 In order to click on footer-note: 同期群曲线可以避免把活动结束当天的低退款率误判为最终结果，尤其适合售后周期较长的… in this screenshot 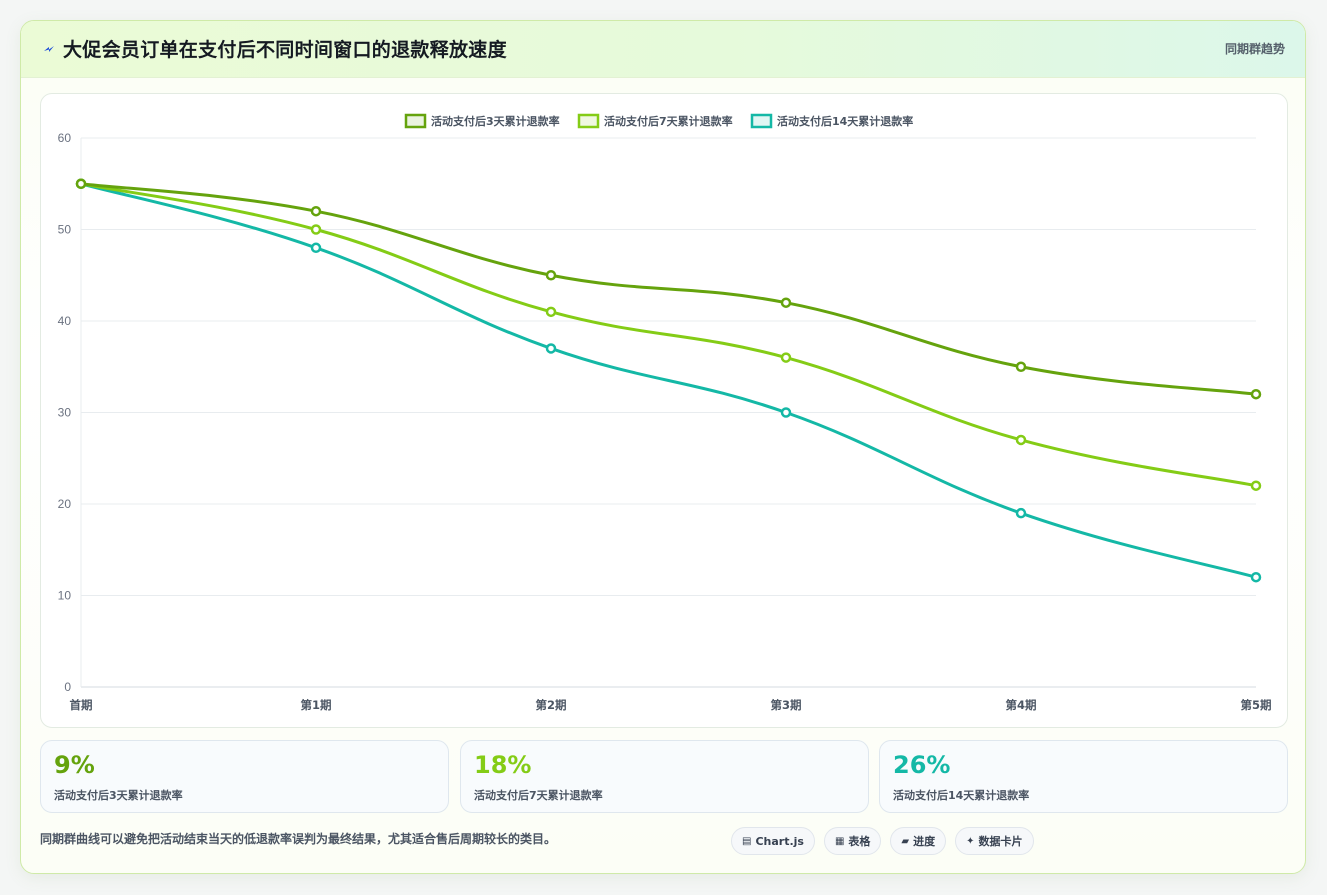, I will do `click(298, 839)`.